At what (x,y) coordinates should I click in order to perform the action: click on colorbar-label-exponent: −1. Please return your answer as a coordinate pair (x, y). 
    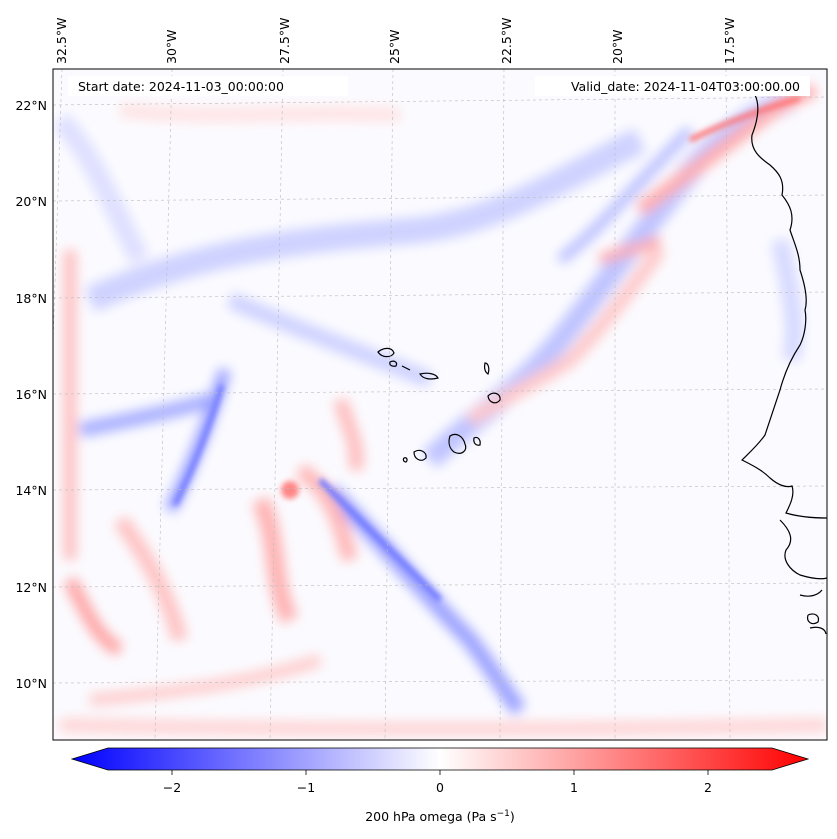
    Looking at the image, I should click on (503, 814).